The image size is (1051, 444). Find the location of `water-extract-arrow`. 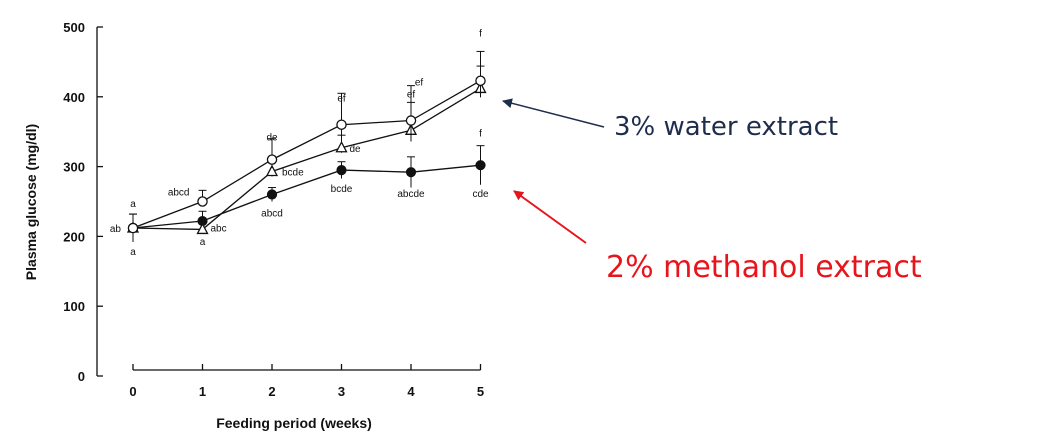

water-extract-arrow is located at coordinates (553, 113).